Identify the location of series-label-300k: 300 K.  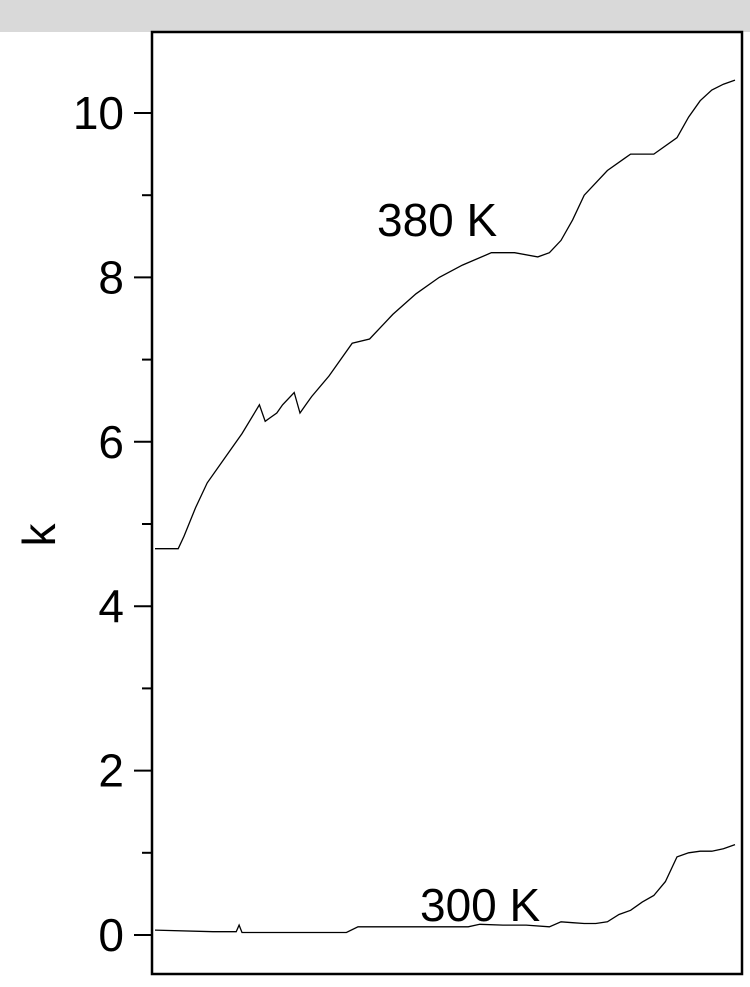
(480, 905).